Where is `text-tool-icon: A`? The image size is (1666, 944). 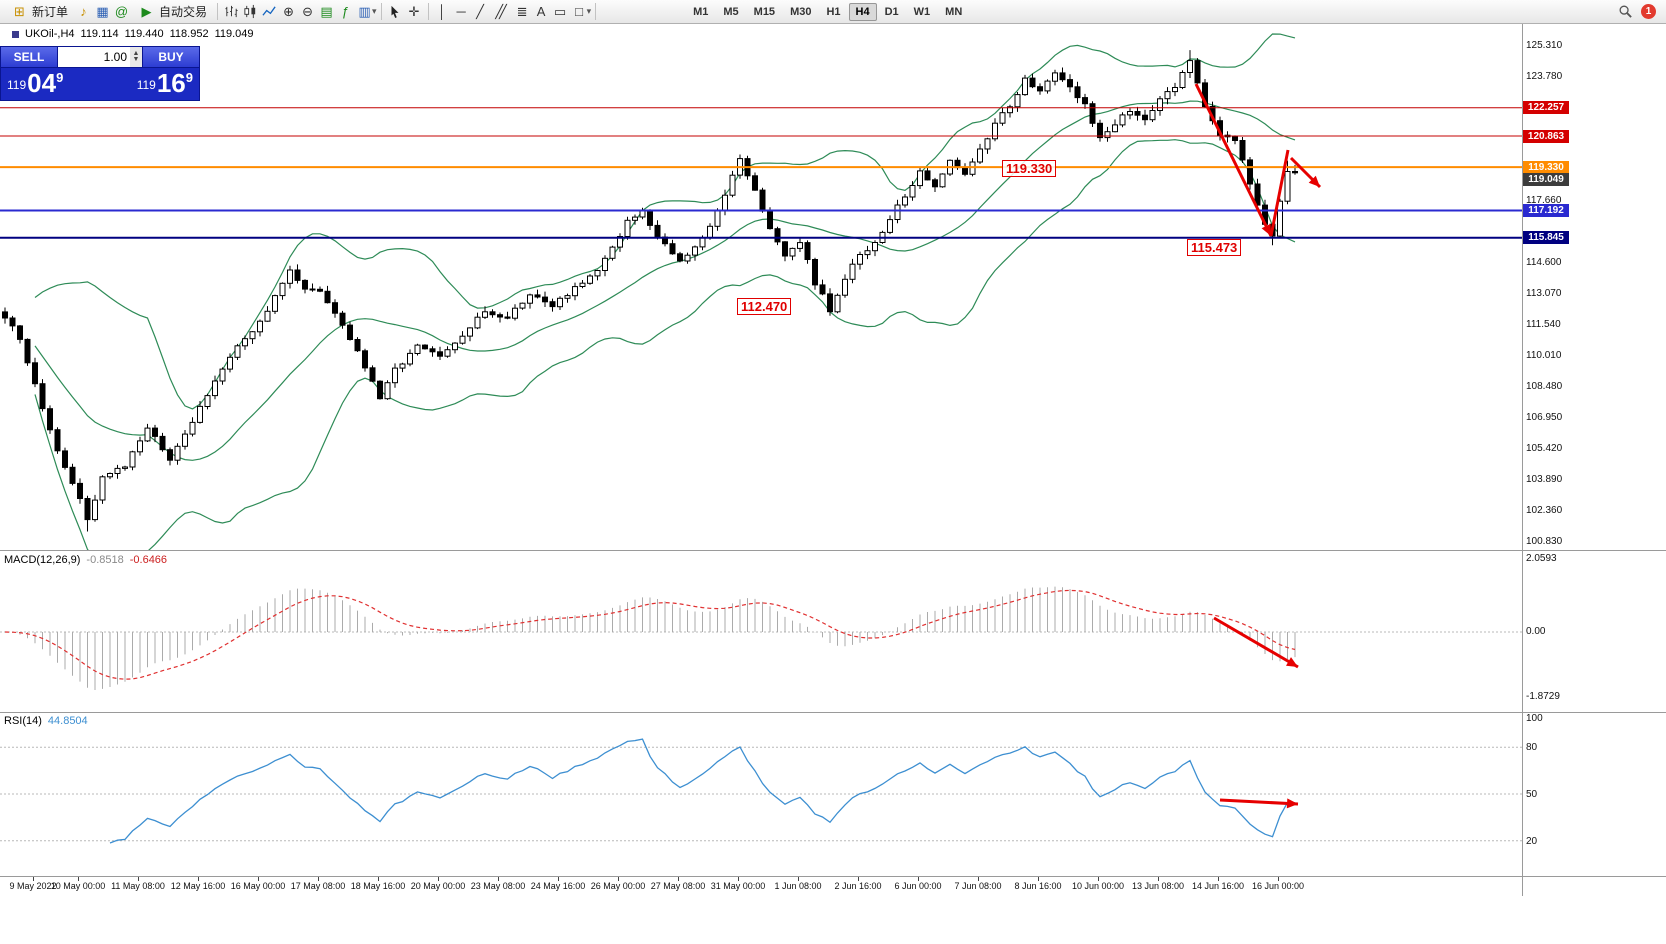 text-tool-icon: A is located at coordinates (541, 11).